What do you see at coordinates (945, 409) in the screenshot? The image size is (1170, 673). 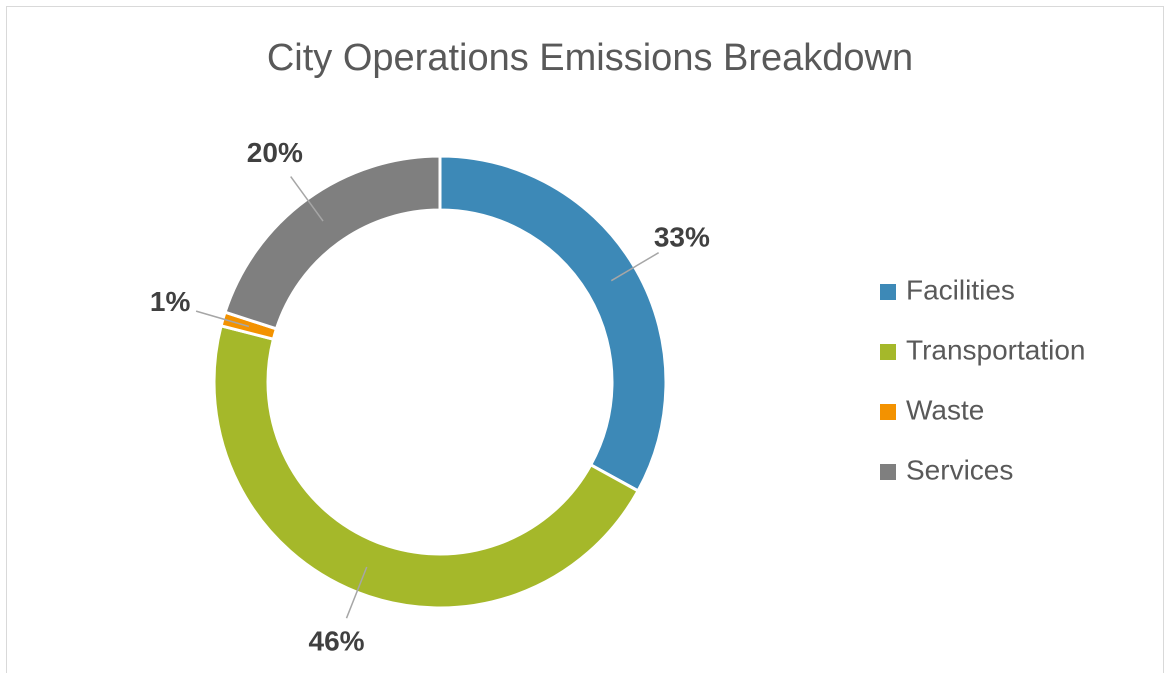 I see `legend-label: Waste` at bounding box center [945, 409].